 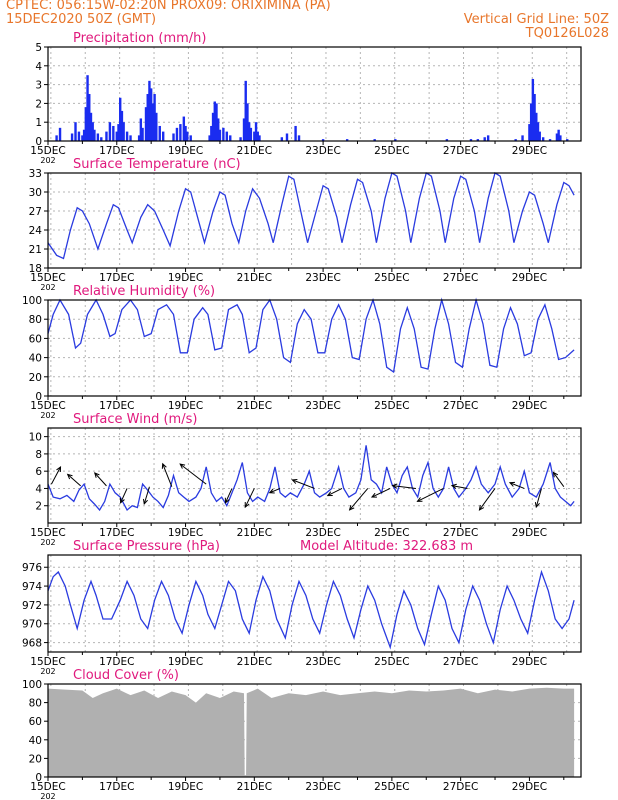 What do you see at coordinates (38, 67) in the screenshot?
I see `precip-ytick-label: 4` at bounding box center [38, 67].